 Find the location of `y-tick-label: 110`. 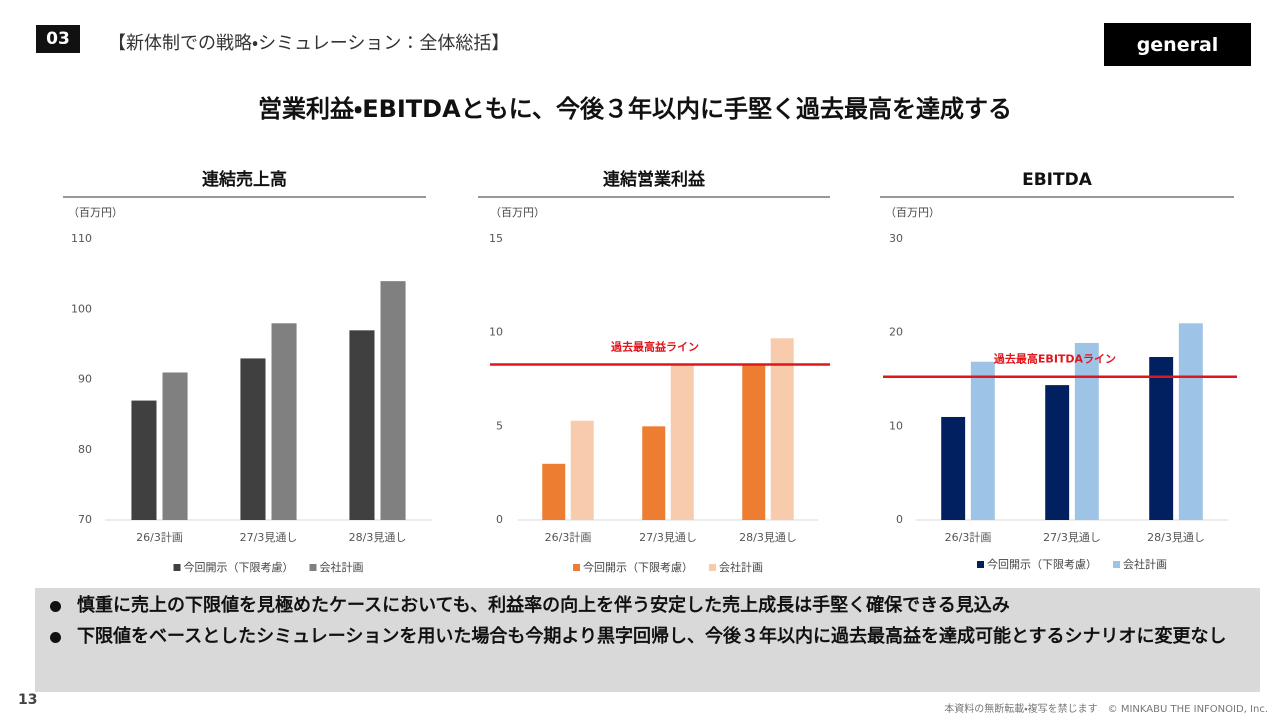

y-tick-label: 110 is located at coordinates (81, 238).